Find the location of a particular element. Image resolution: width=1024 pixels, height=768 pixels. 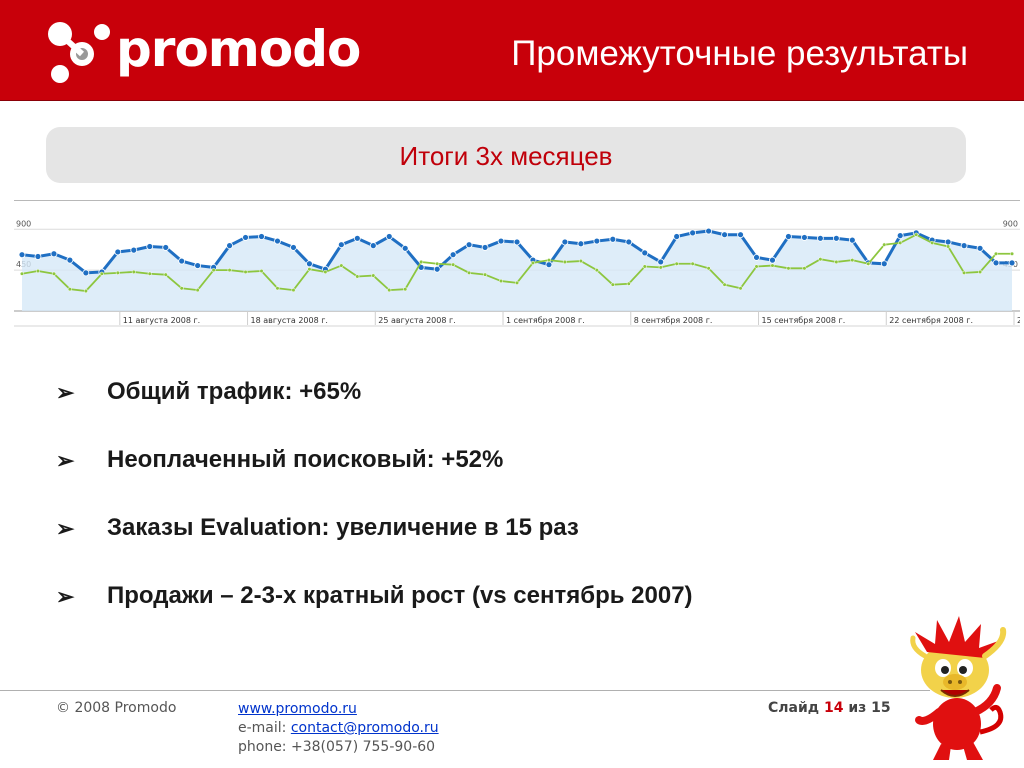

slide-total: 15 is located at coordinates (881, 708).